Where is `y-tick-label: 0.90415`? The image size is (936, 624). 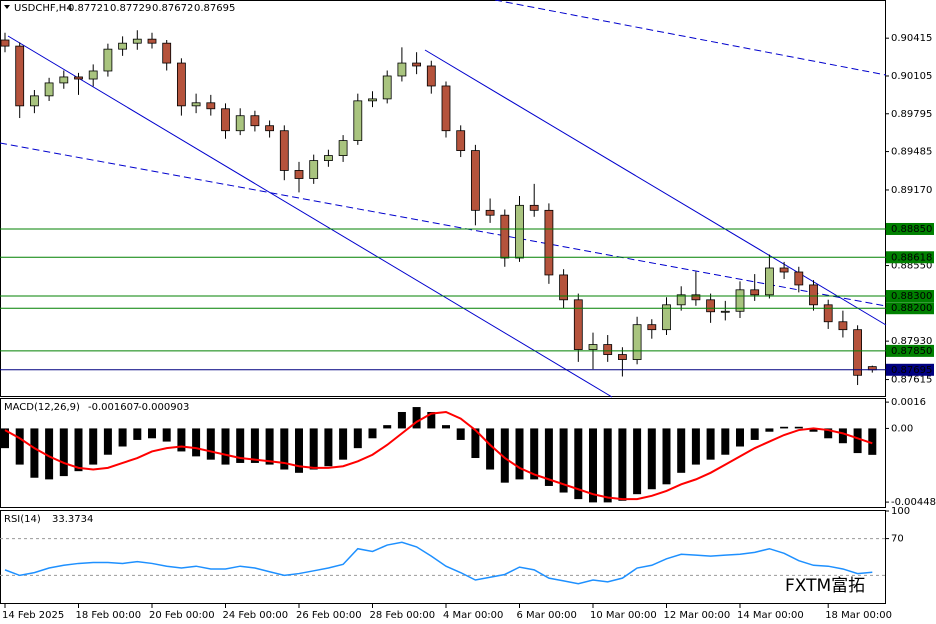 y-tick-label: 0.90415 is located at coordinates (911, 38).